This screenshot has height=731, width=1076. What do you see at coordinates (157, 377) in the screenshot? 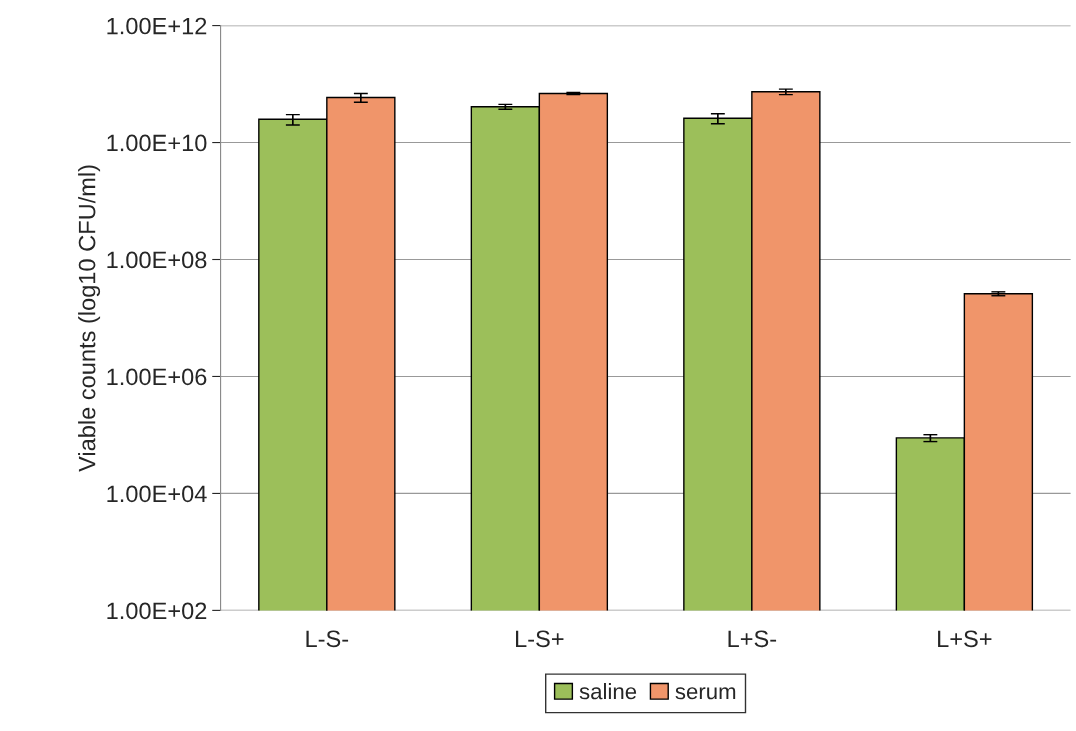
I see `y-tick-label: 1.00E+06` at bounding box center [157, 377].